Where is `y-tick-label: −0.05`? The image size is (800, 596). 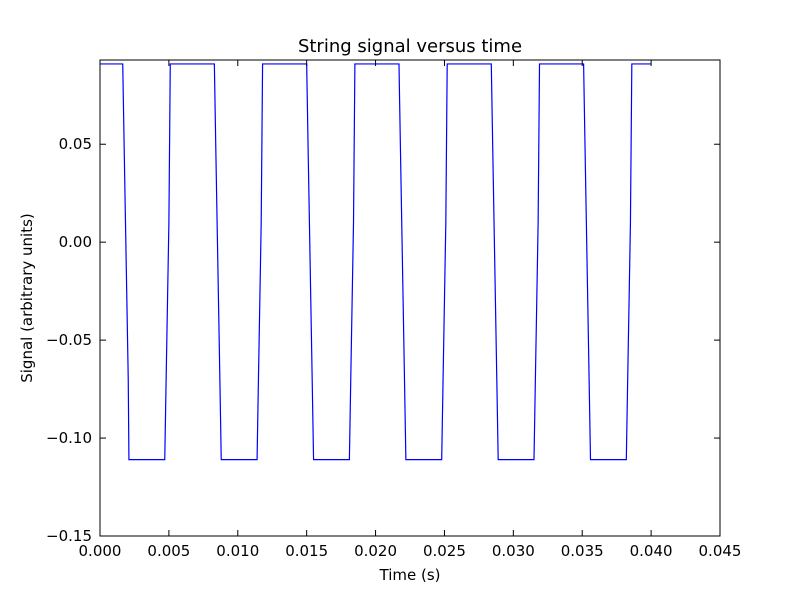 y-tick-label: −0.05 is located at coordinates (69, 340).